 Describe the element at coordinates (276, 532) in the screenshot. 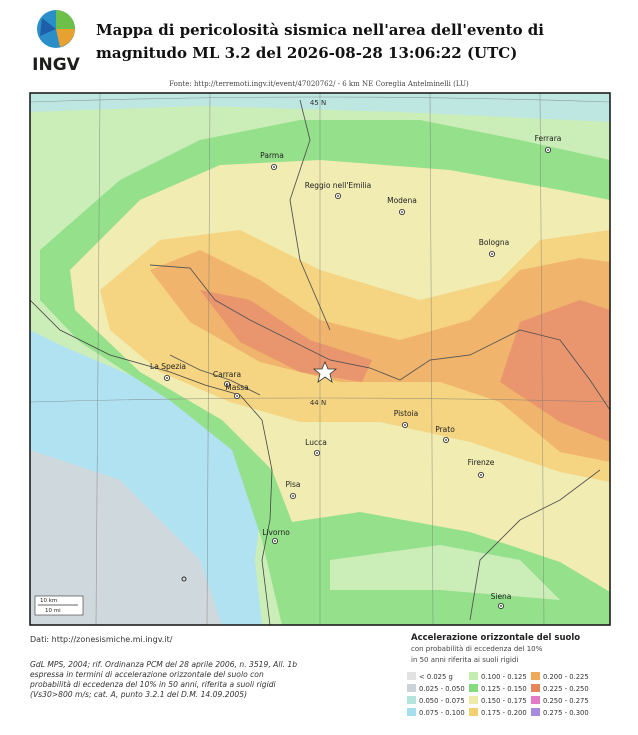

I see `city-label: Livorno` at that location.